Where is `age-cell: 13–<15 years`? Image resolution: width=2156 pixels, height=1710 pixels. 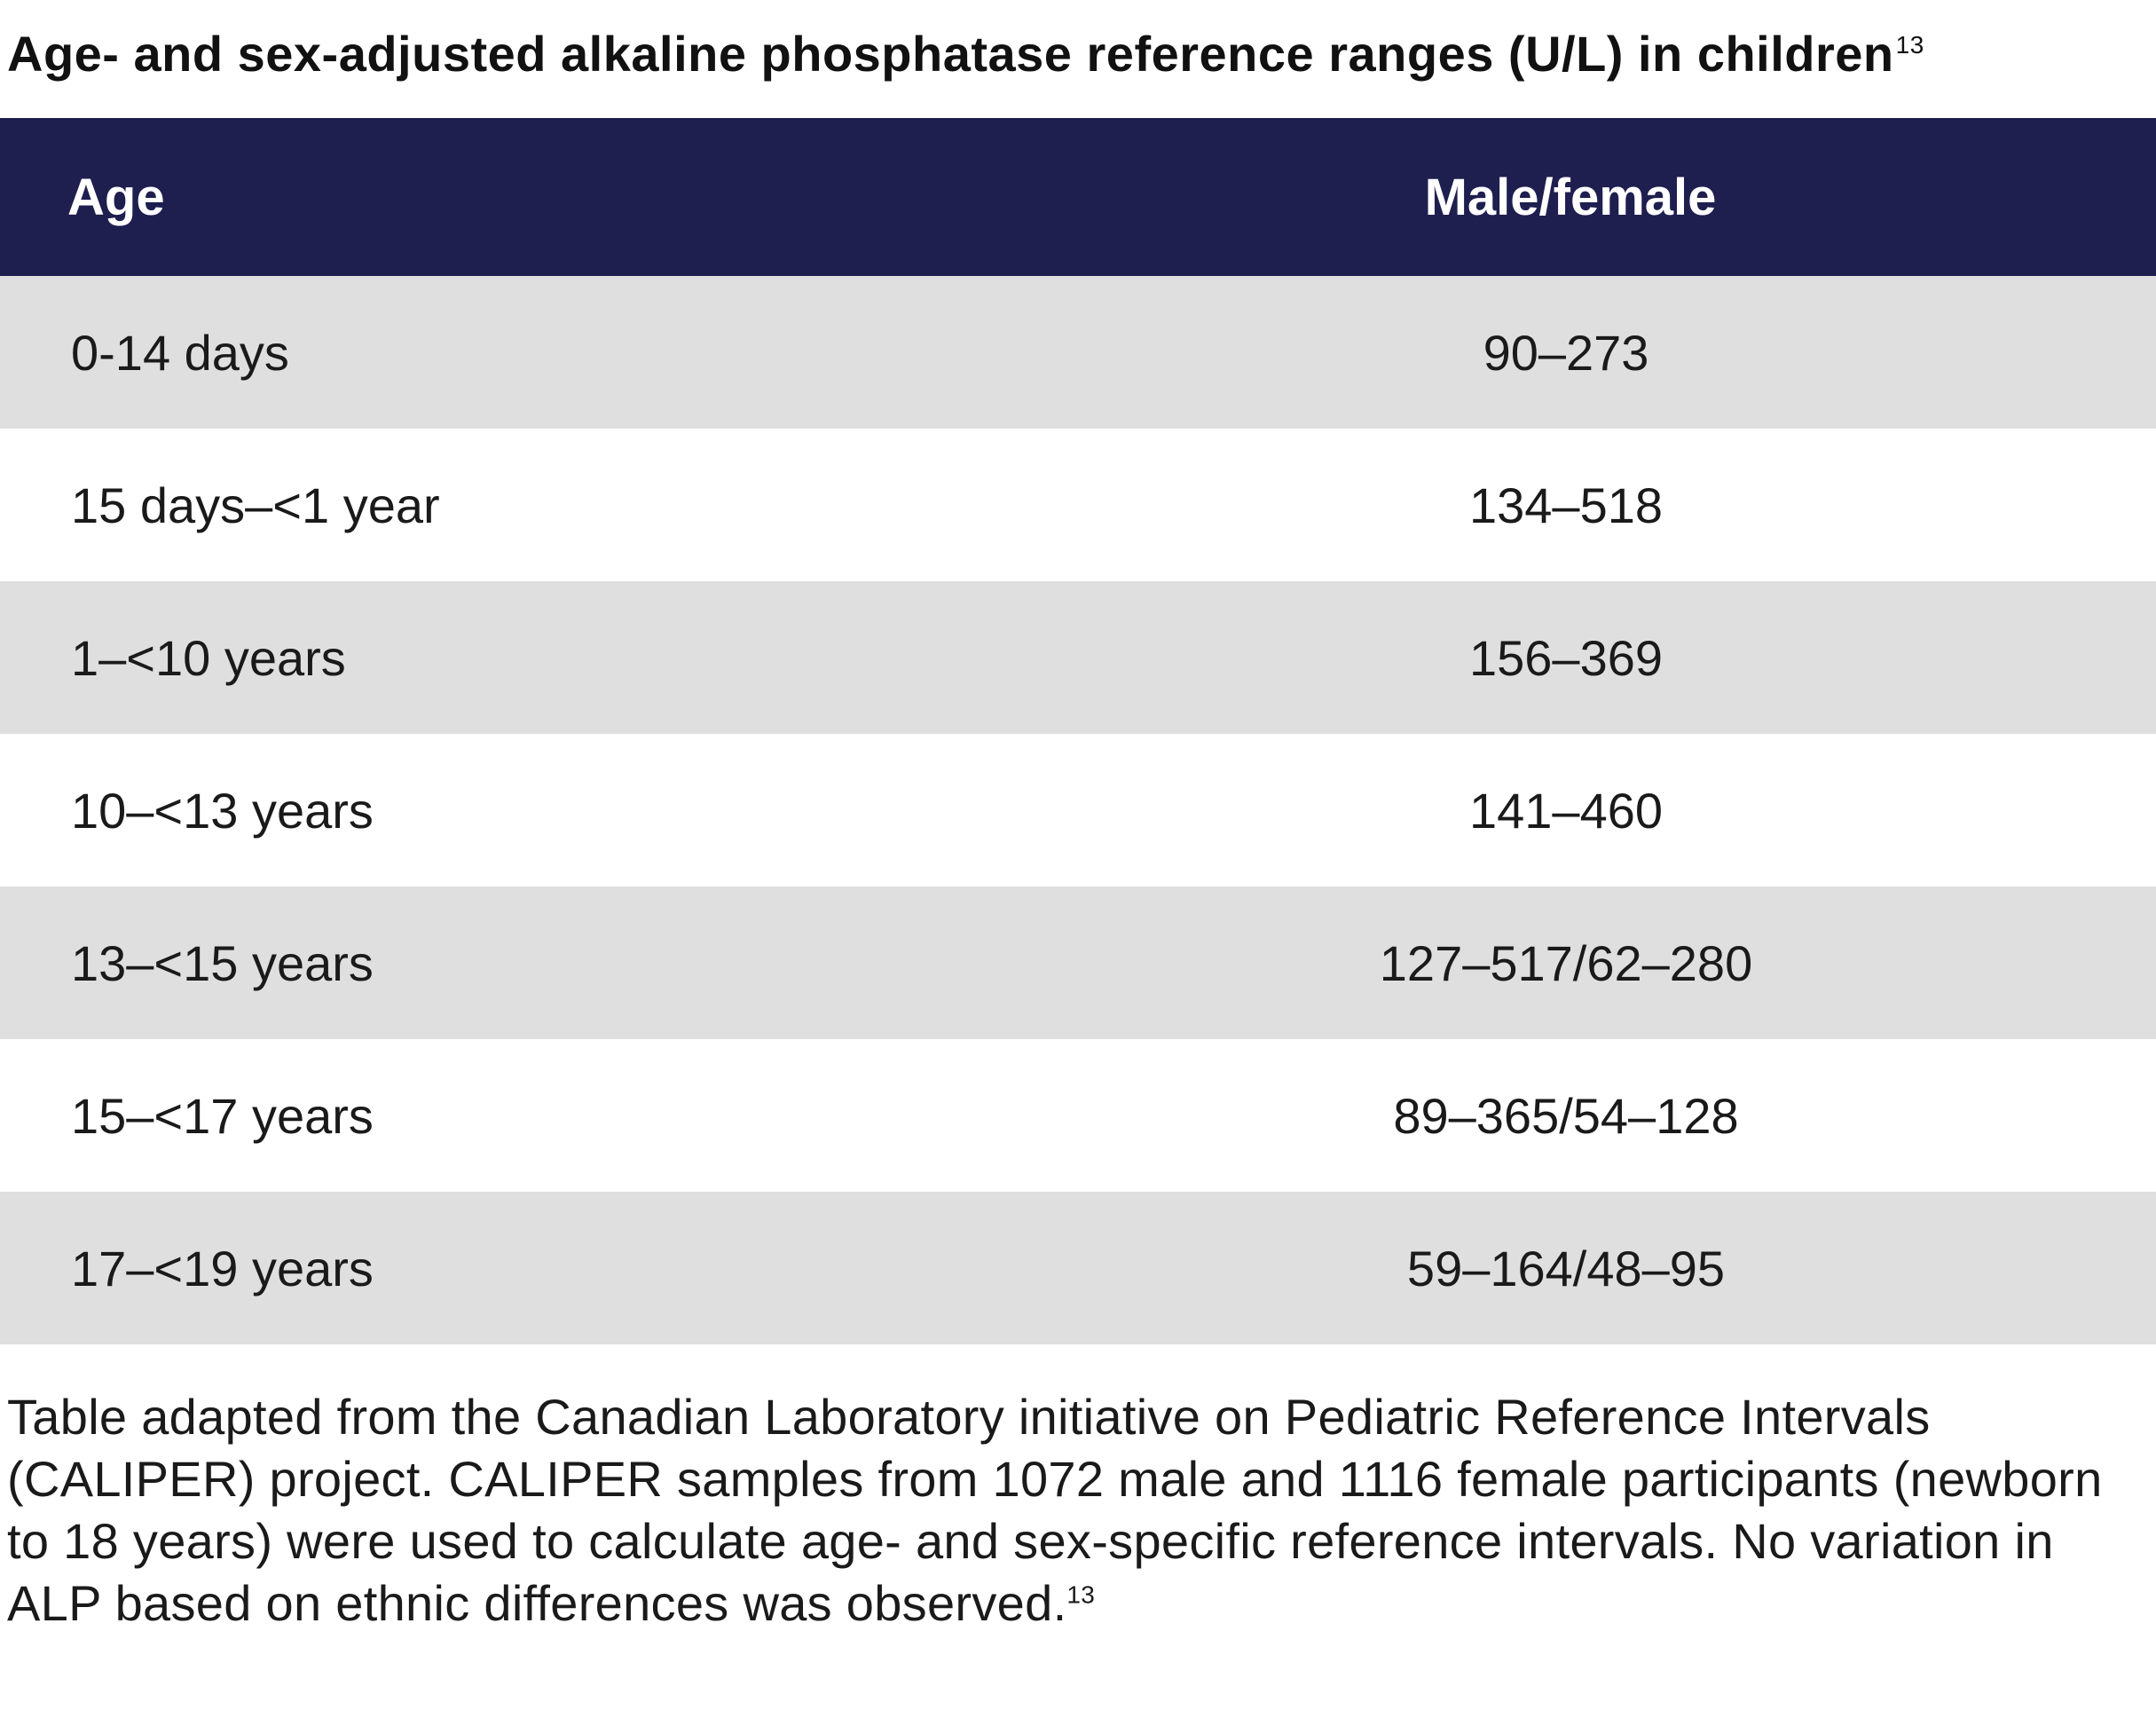 age-cell: 13–<15 years is located at coordinates (222, 962).